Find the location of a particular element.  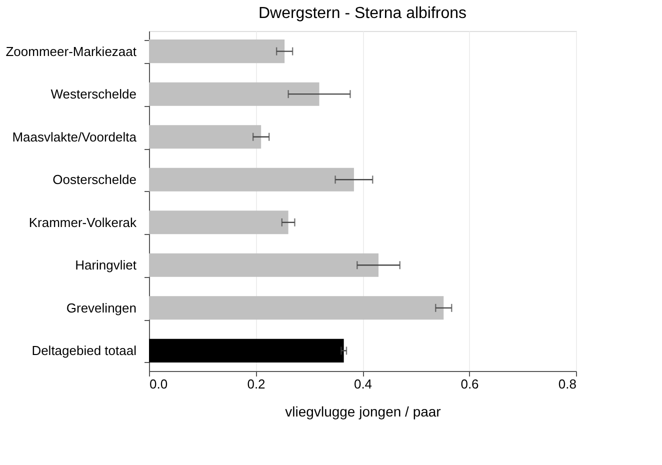

y-tick-label: Deltagebied totaal is located at coordinates (84, 350).